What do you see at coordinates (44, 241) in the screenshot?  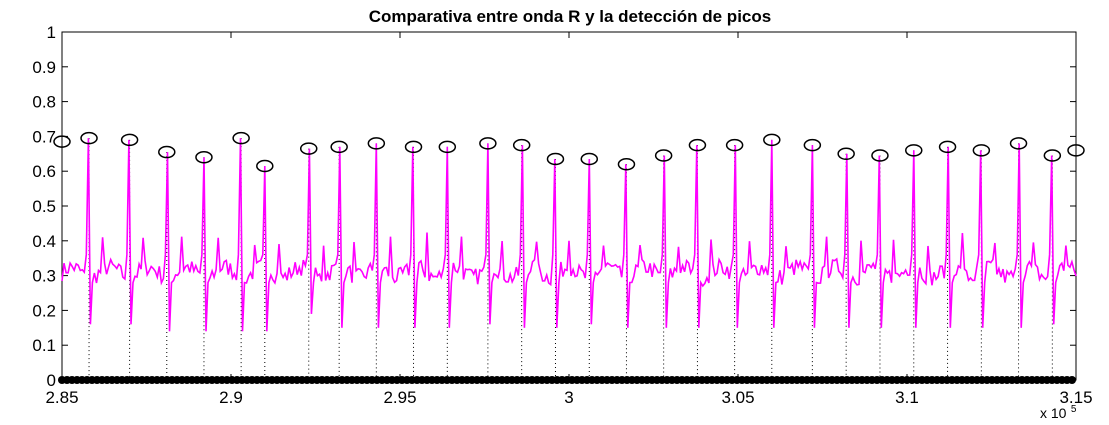 I see `y-tick-label: 0.4` at bounding box center [44, 241].